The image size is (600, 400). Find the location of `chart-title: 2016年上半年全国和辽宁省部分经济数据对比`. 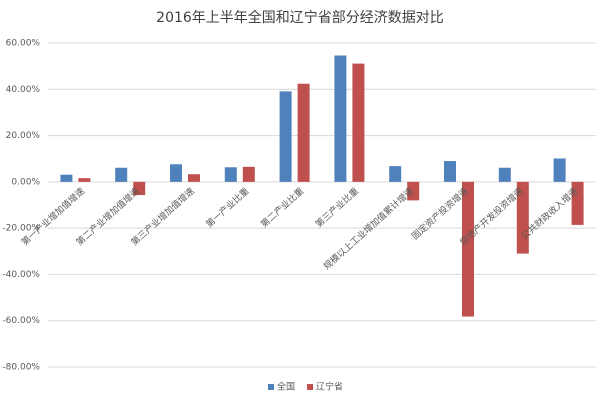

chart-title: 2016年上半年全国和辽宁省部分经济数据对比 is located at coordinates (300, 17).